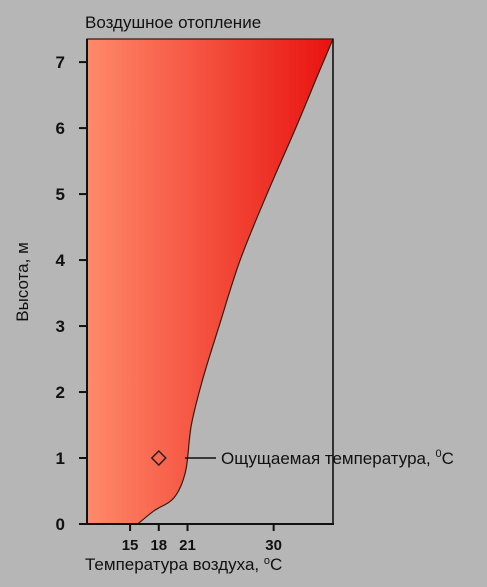 The image size is (487, 587). I want to click on x-axis-label-degree: o, so click(267, 561).